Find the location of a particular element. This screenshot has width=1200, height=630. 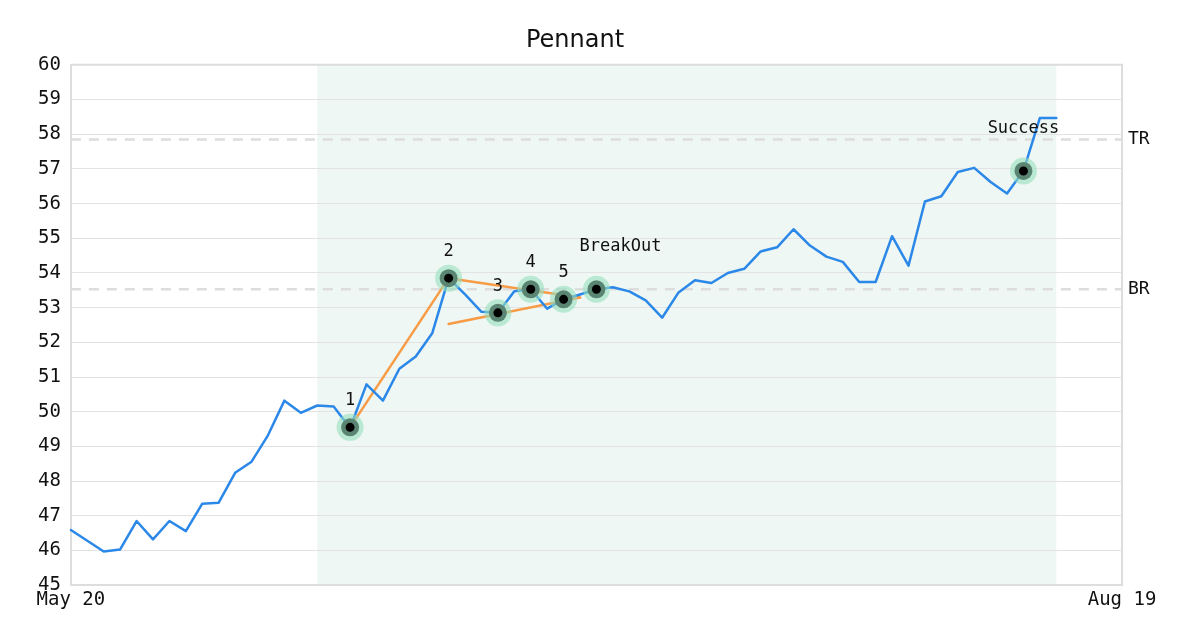

ref-line-label: TR is located at coordinates (1139, 138).